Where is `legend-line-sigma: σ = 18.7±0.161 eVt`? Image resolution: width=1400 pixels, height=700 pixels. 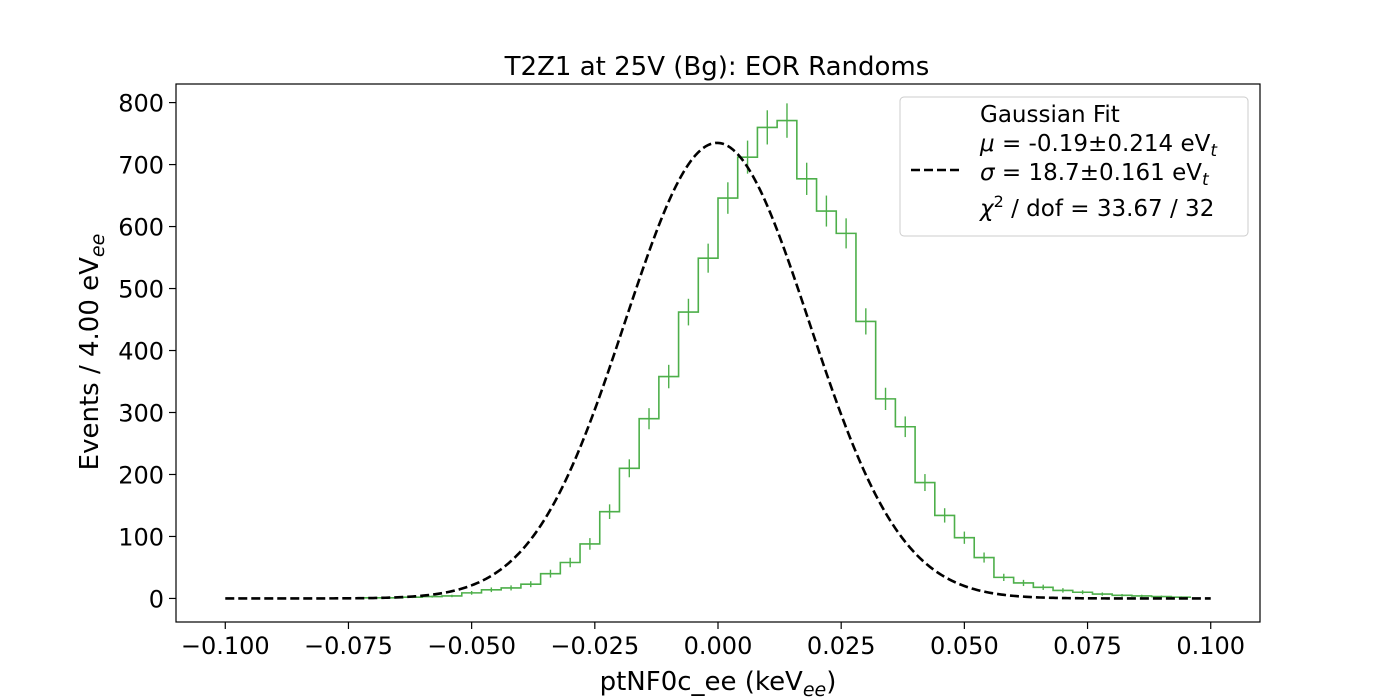 legend-line-sigma: σ = 18.7±0.161 eVt is located at coordinates (1095, 175).